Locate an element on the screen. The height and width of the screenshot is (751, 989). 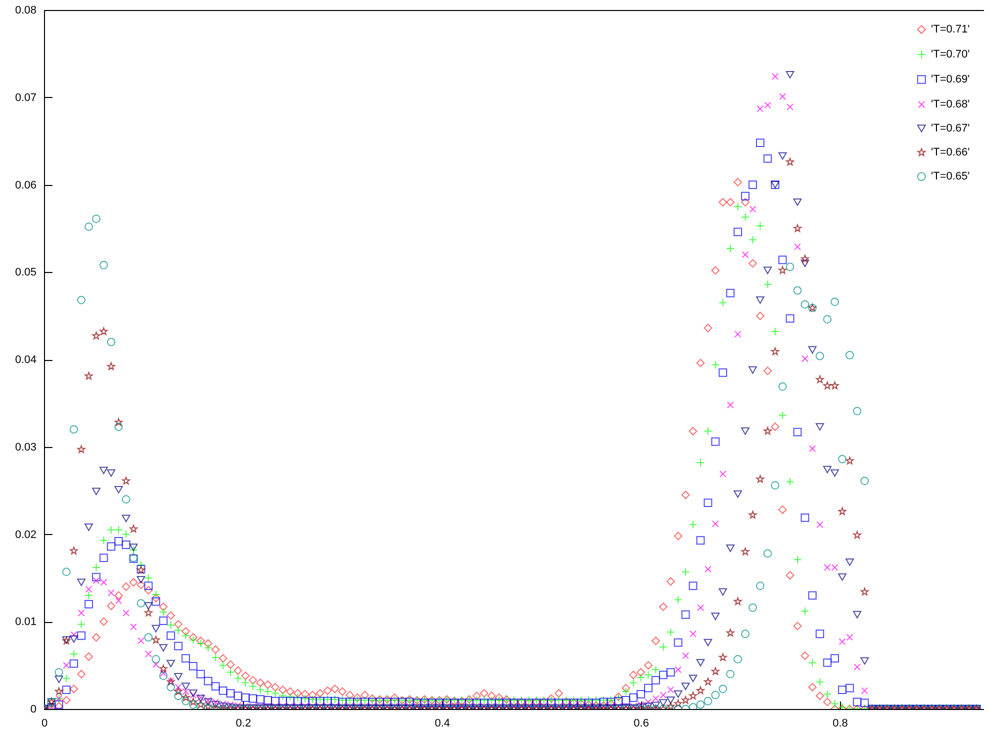
legend-label: 'T=0.69' is located at coordinates (950, 80).